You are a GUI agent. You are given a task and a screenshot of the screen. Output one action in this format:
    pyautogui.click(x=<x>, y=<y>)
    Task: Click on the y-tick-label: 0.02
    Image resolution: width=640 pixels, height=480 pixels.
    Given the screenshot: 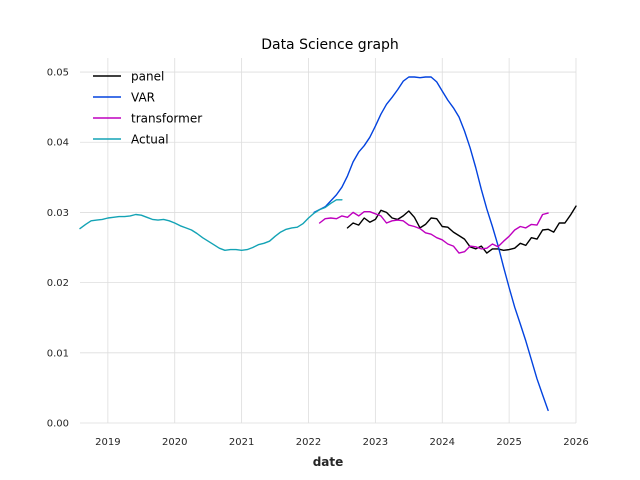 What is the action you would take?
    pyautogui.click(x=58, y=283)
    